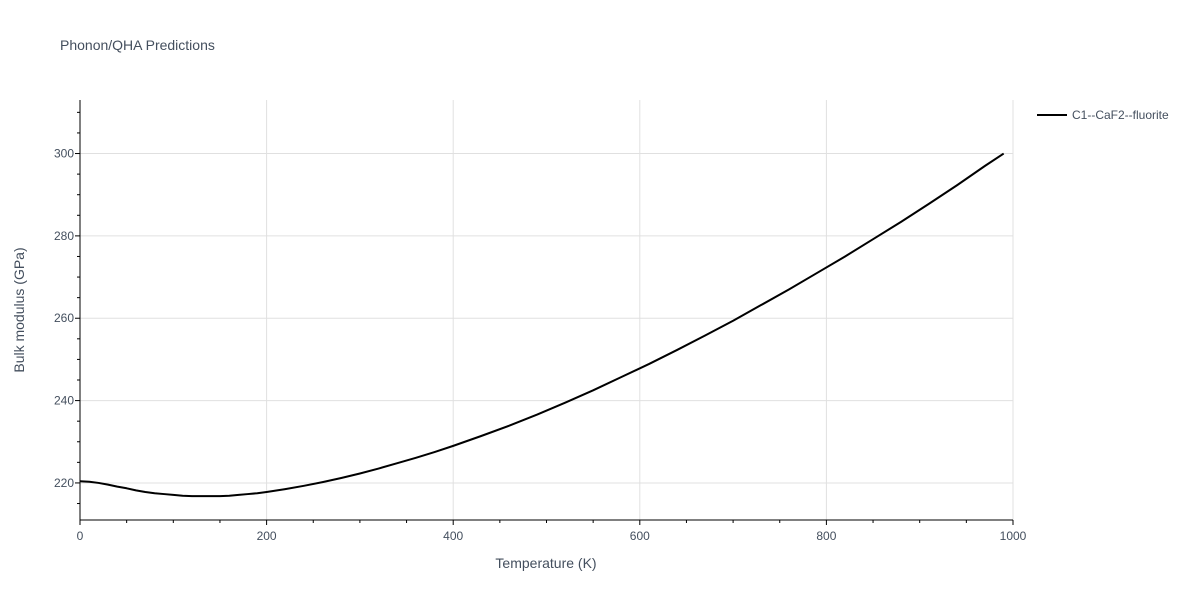 This screenshot has height=605, width=1200. I want to click on x-tick-label: 200, so click(267, 536).